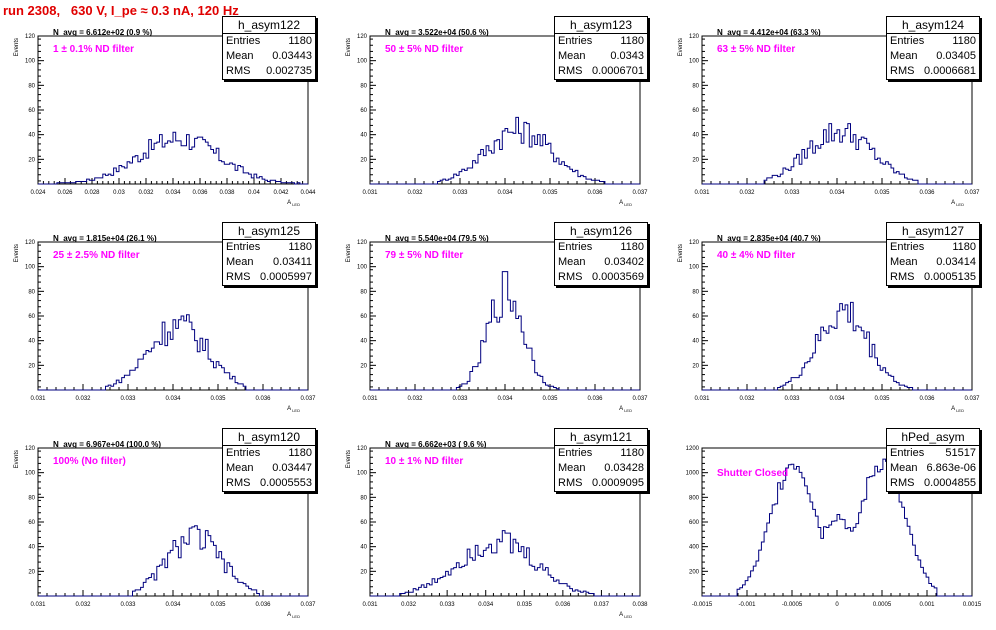  What do you see at coordinates (525, 605) in the screenshot?
I see `x-tick-label: 0.035` at bounding box center [525, 605].